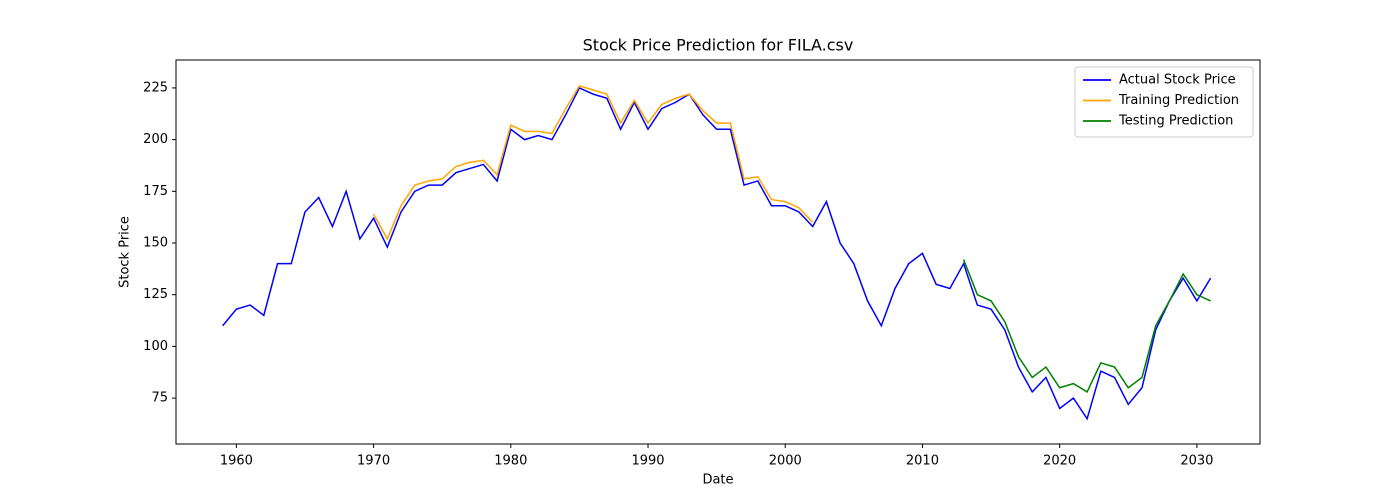  I want to click on y-tick-label: 200, so click(155, 139).